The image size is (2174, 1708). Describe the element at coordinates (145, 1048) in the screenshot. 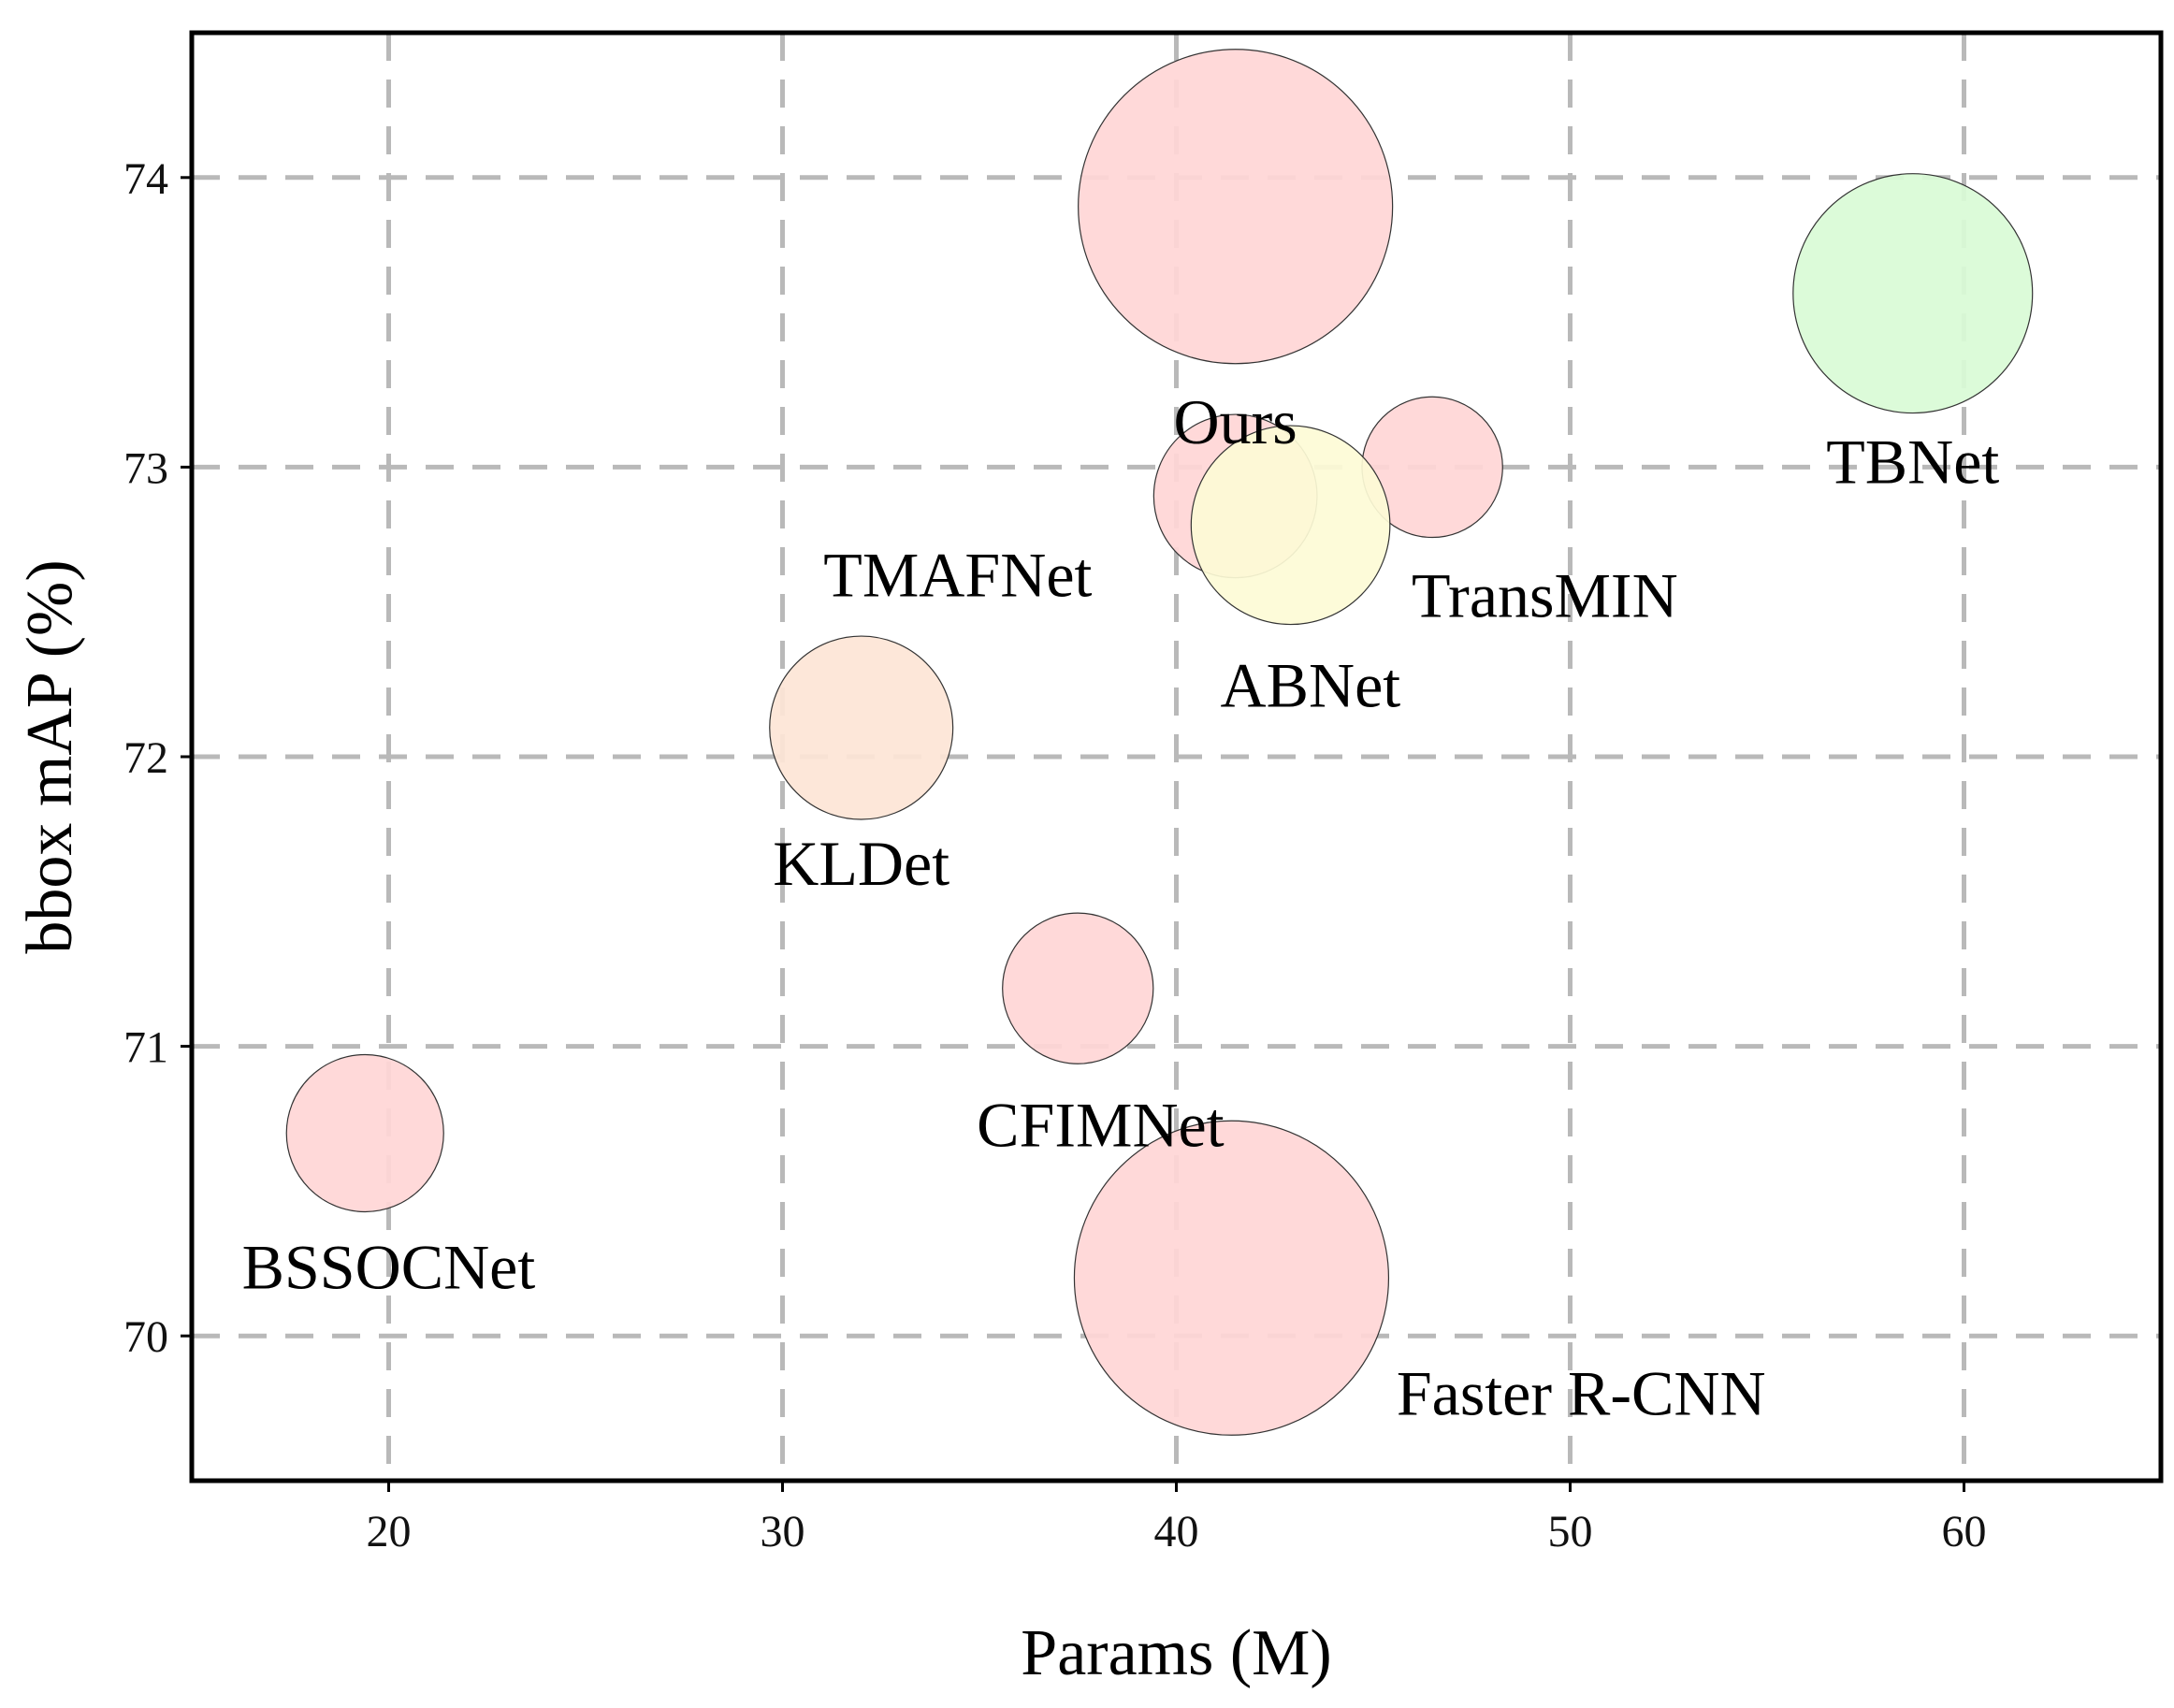

I see `y-tick-label: 71` at that location.